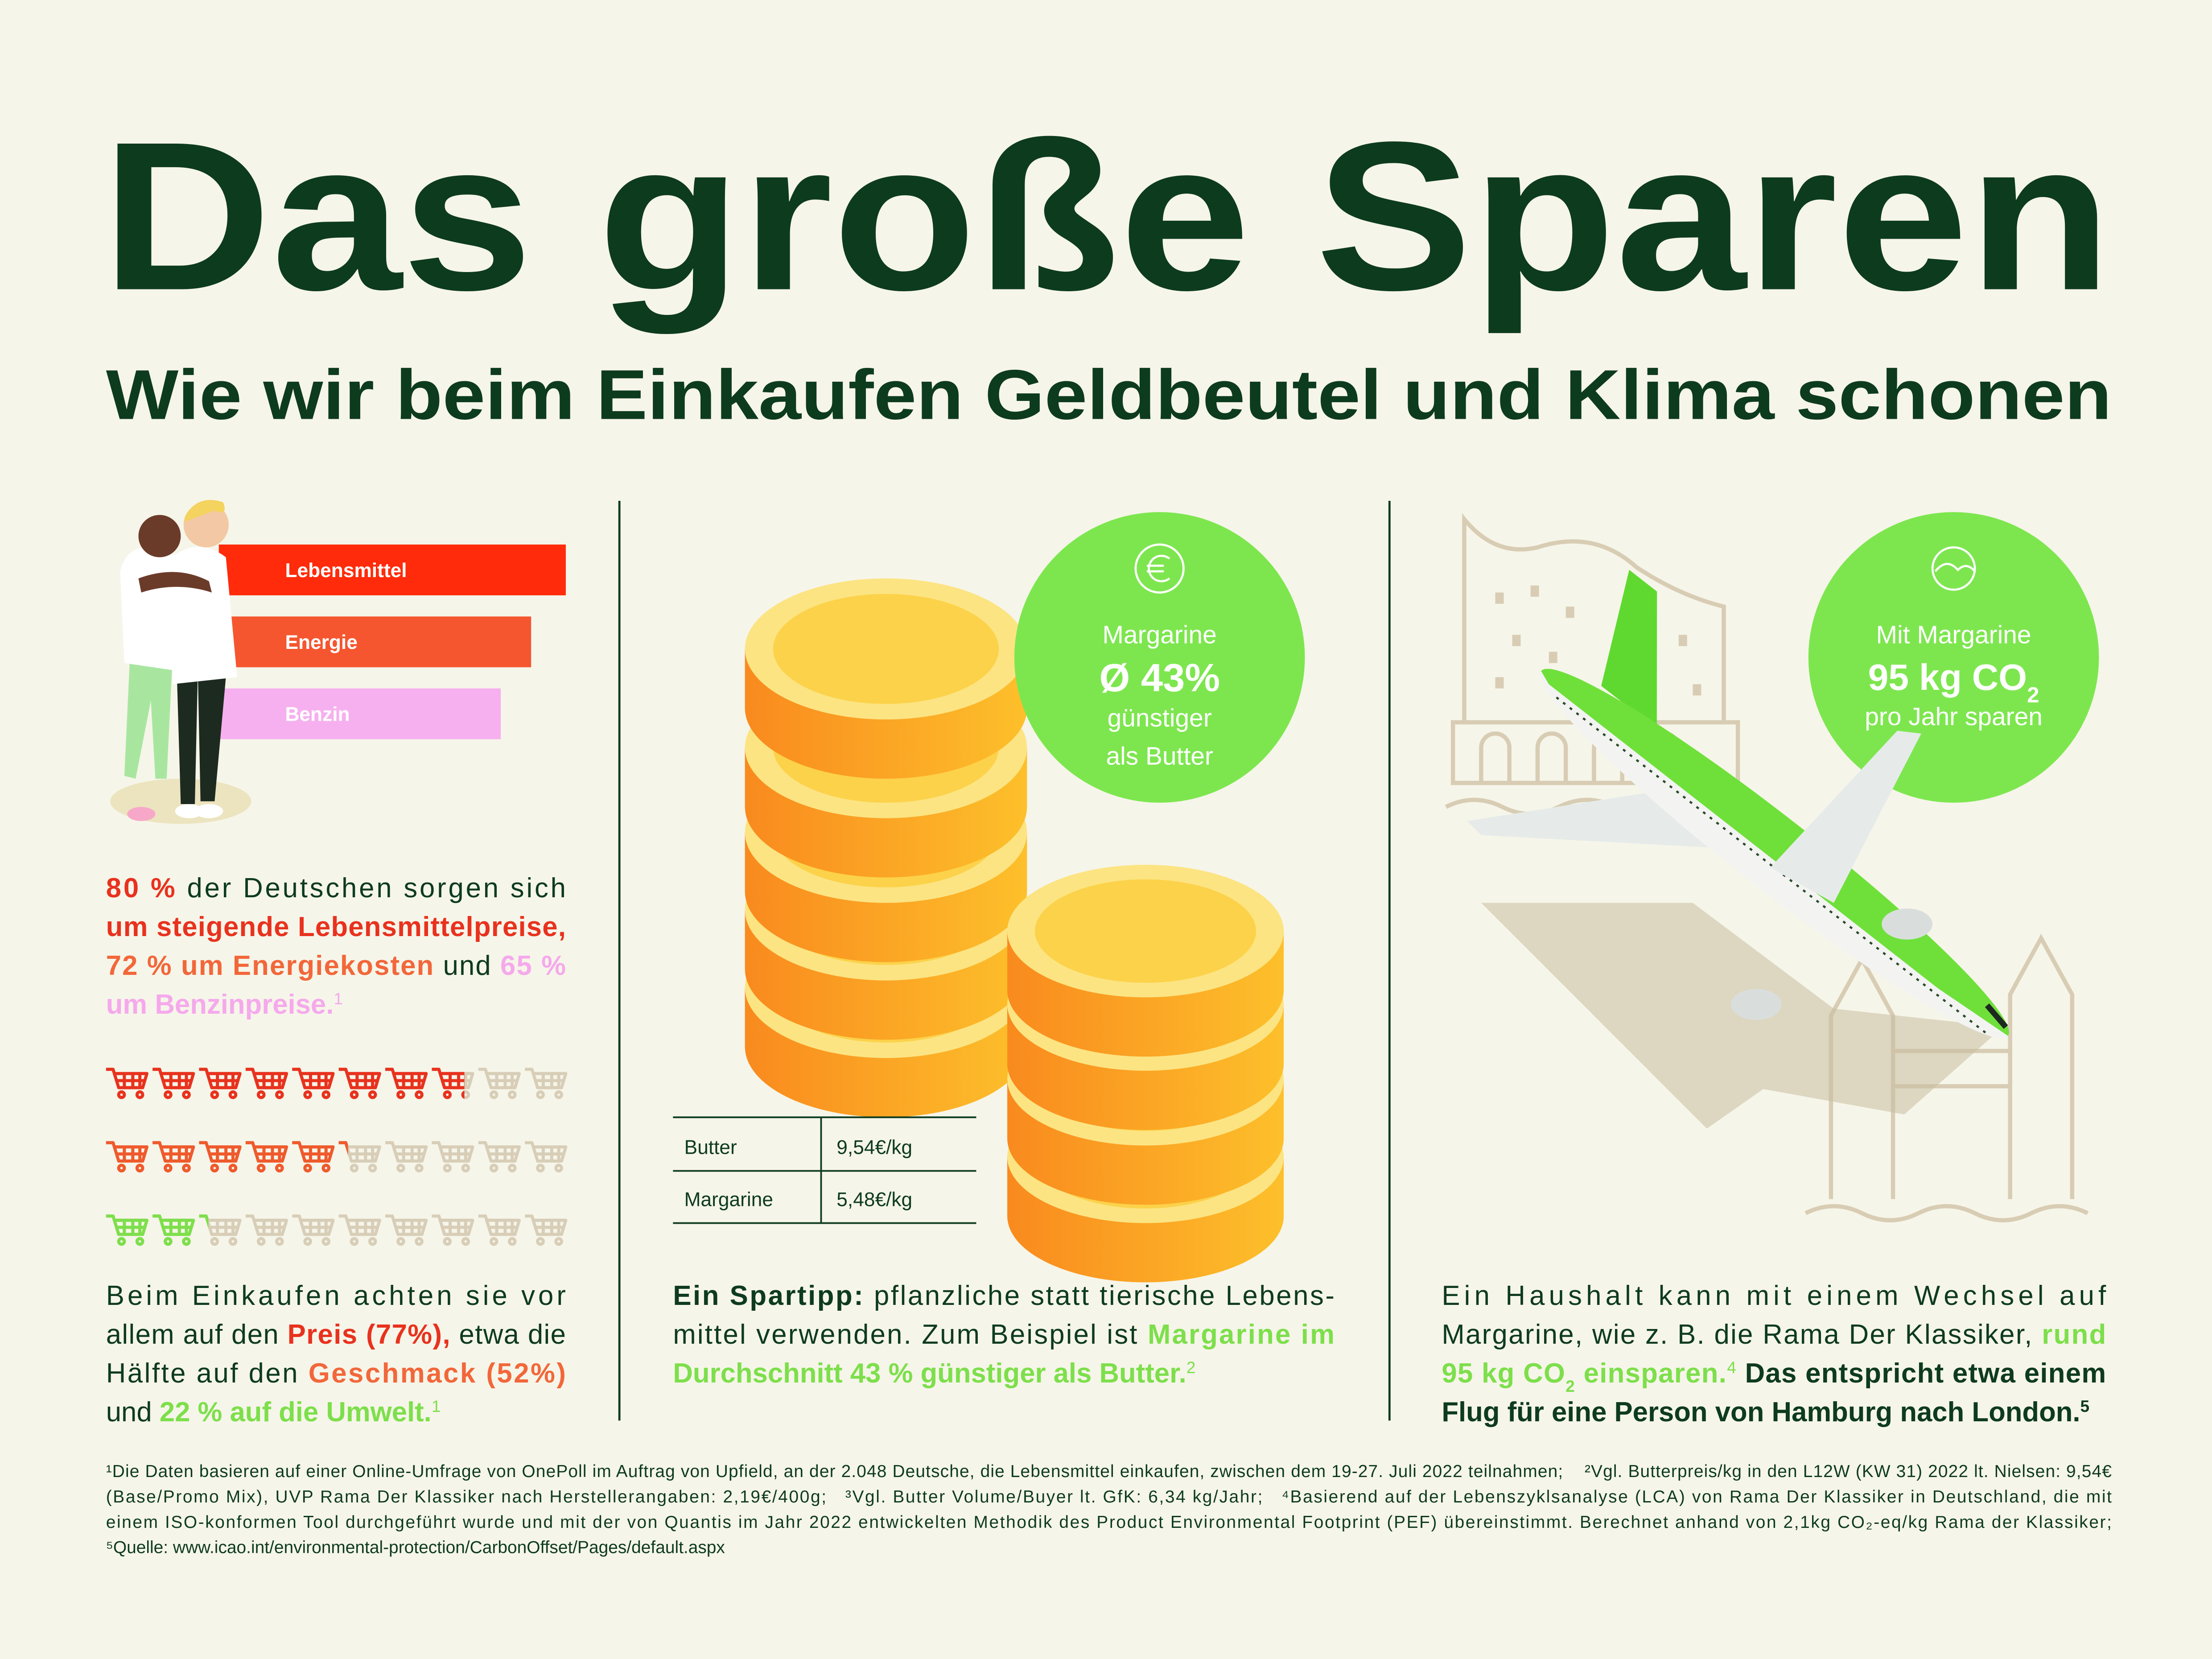 This screenshot has width=2212, height=1659. What do you see at coordinates (1921, 1374) in the screenshot?
I see `text-segment: Das entspricht etwa einem` at bounding box center [1921, 1374].